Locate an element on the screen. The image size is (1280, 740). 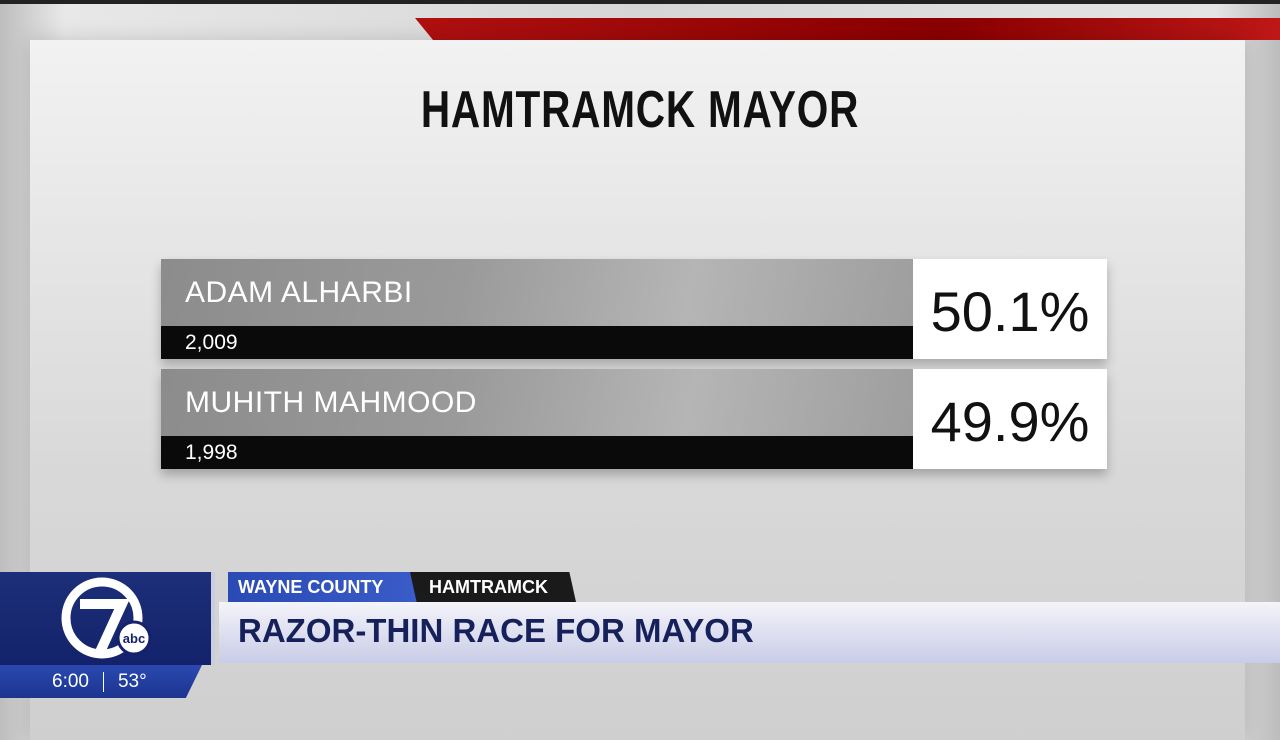
candidate-row: MUHITH MAHMOOD 1,998 49.9% is located at coordinates (634, 419).